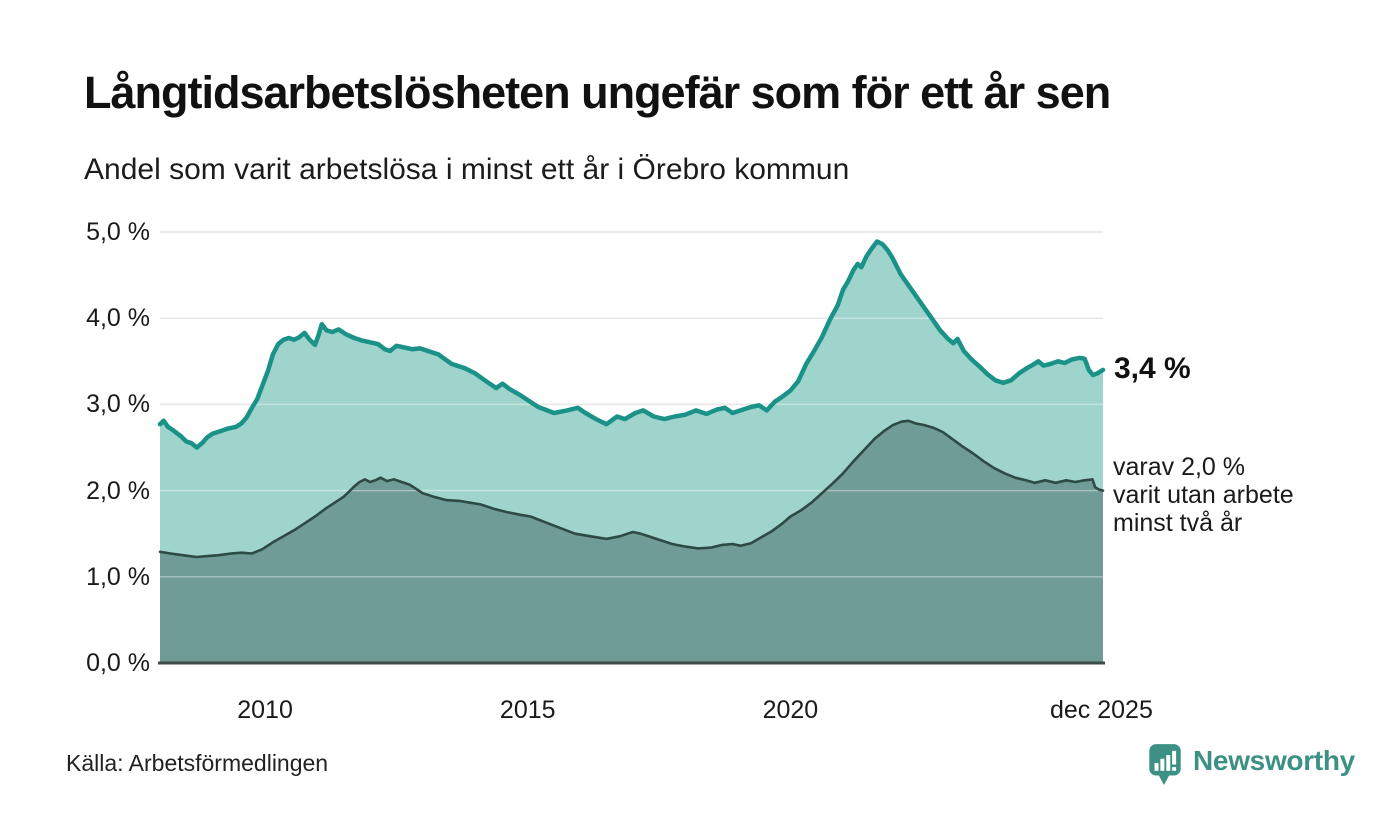 The image size is (1400, 840). Describe the element at coordinates (1101, 710) in the screenshot. I see `x-tick-label: dec 2025` at that location.